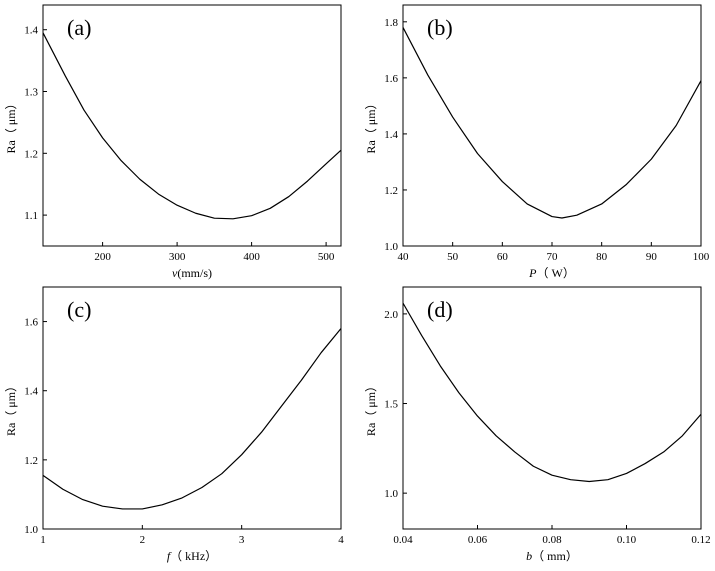 The width and height of the screenshot is (715, 571). What do you see at coordinates (440, 309) in the screenshot?
I see `panel-tag: (d)` at bounding box center [440, 309].